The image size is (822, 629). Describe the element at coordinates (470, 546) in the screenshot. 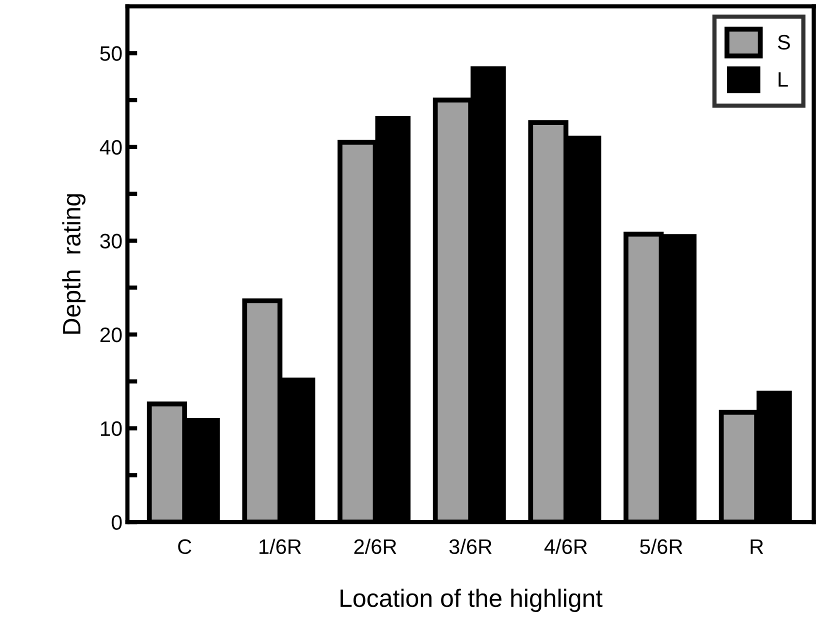

I see `x-tick-label: 3/6R` at that location.